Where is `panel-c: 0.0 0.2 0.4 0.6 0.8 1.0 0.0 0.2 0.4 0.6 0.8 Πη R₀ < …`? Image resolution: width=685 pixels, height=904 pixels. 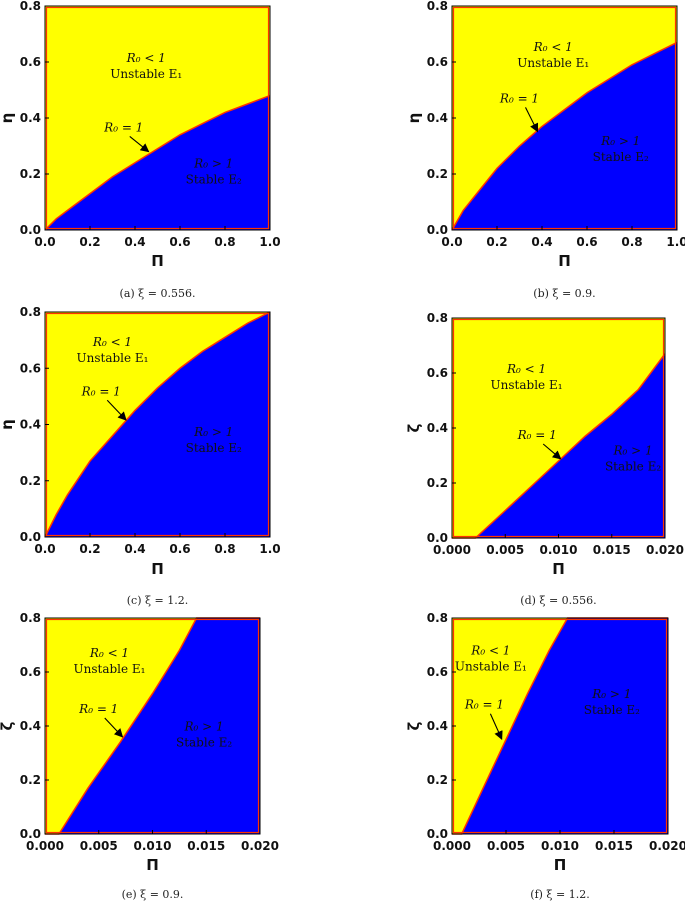 panel-c: 0.0 0.2 0.4 0.6 0.8 1.0 0.0 0.2 0.4 0.6 0.8 Πη R₀ < … is located at coordinates (140, 456).